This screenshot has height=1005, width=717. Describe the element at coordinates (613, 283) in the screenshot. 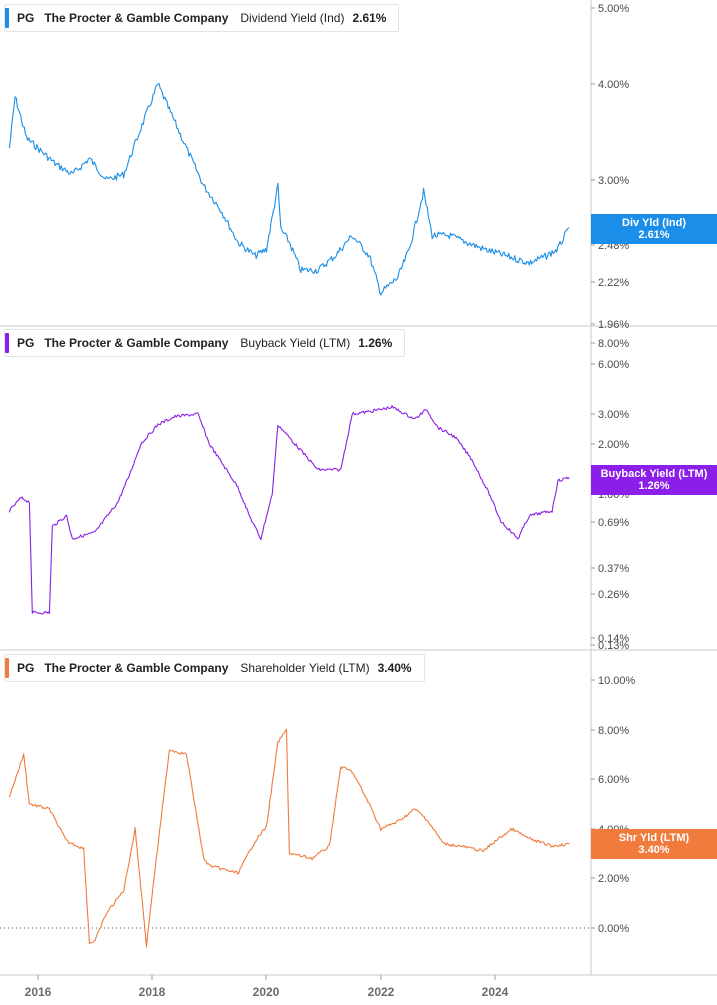

I see `y-tick-label: 2.22%` at that location.